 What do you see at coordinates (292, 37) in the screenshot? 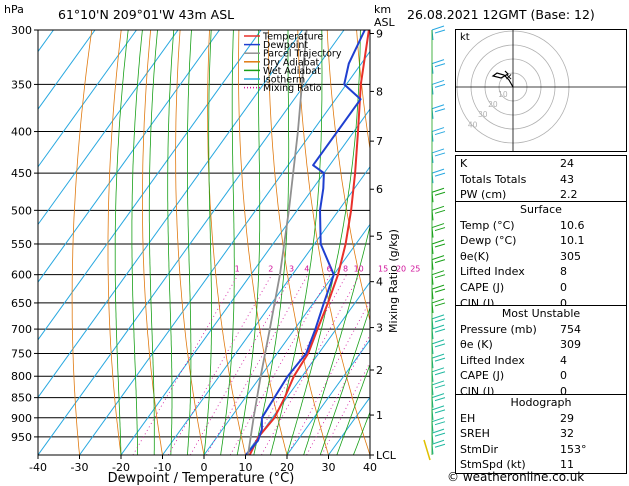
I see `legend-label: Temperature` at bounding box center [292, 37].